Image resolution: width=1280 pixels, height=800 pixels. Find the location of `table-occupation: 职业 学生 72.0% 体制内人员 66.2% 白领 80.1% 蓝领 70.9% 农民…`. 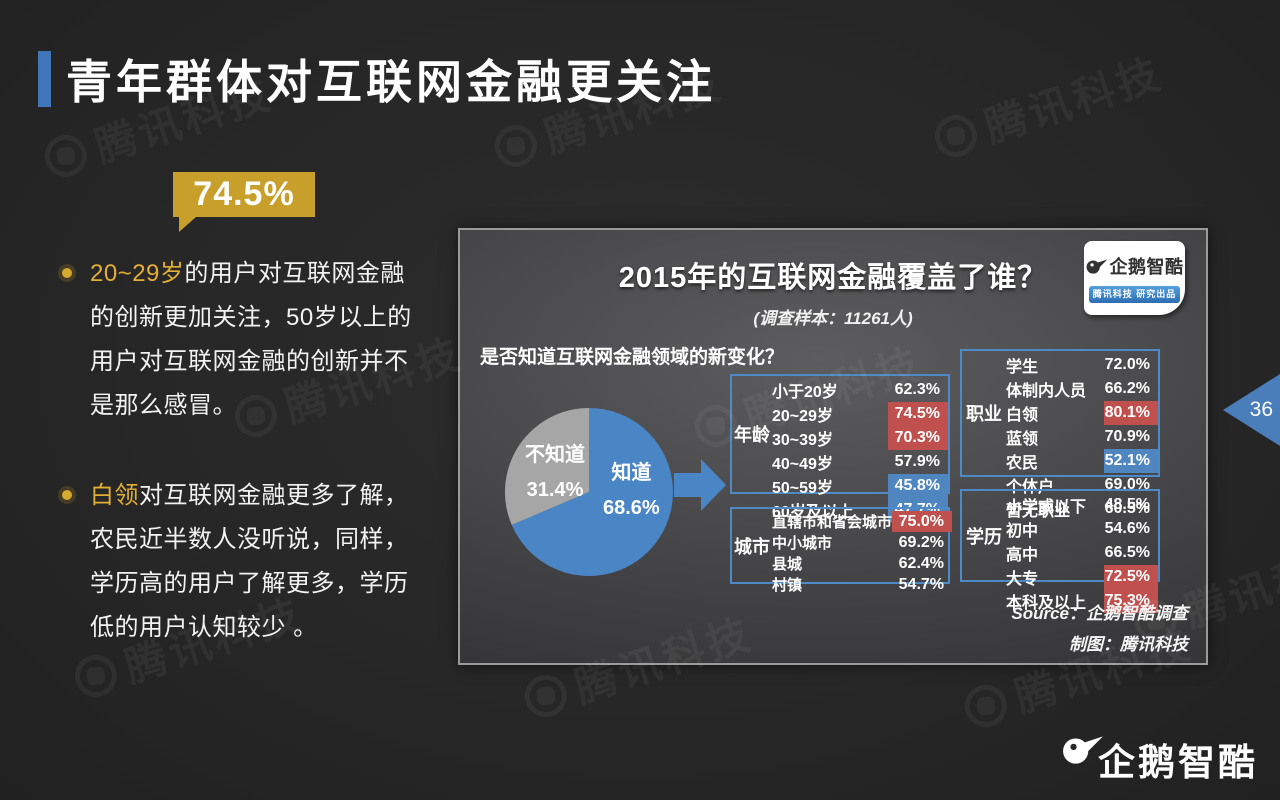

table-occupation: 职业 学生 72.0% 体制内人员 66.2% 白领 80.1% 蓝领 70.9% 农民… is located at coordinates (1060, 434).